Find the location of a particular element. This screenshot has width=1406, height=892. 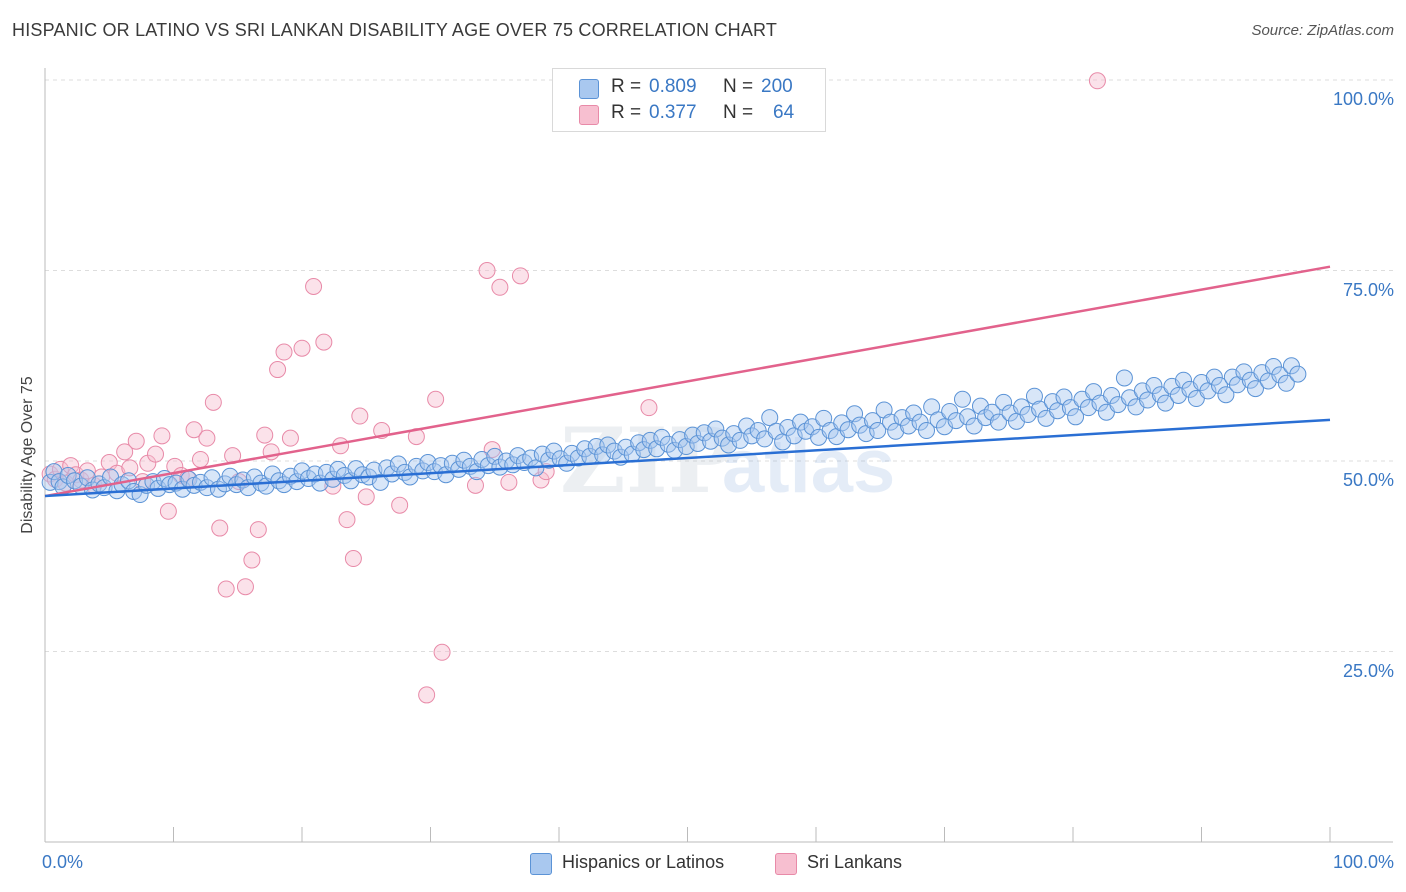

r-label-2: R = is located at coordinates (626, 112).